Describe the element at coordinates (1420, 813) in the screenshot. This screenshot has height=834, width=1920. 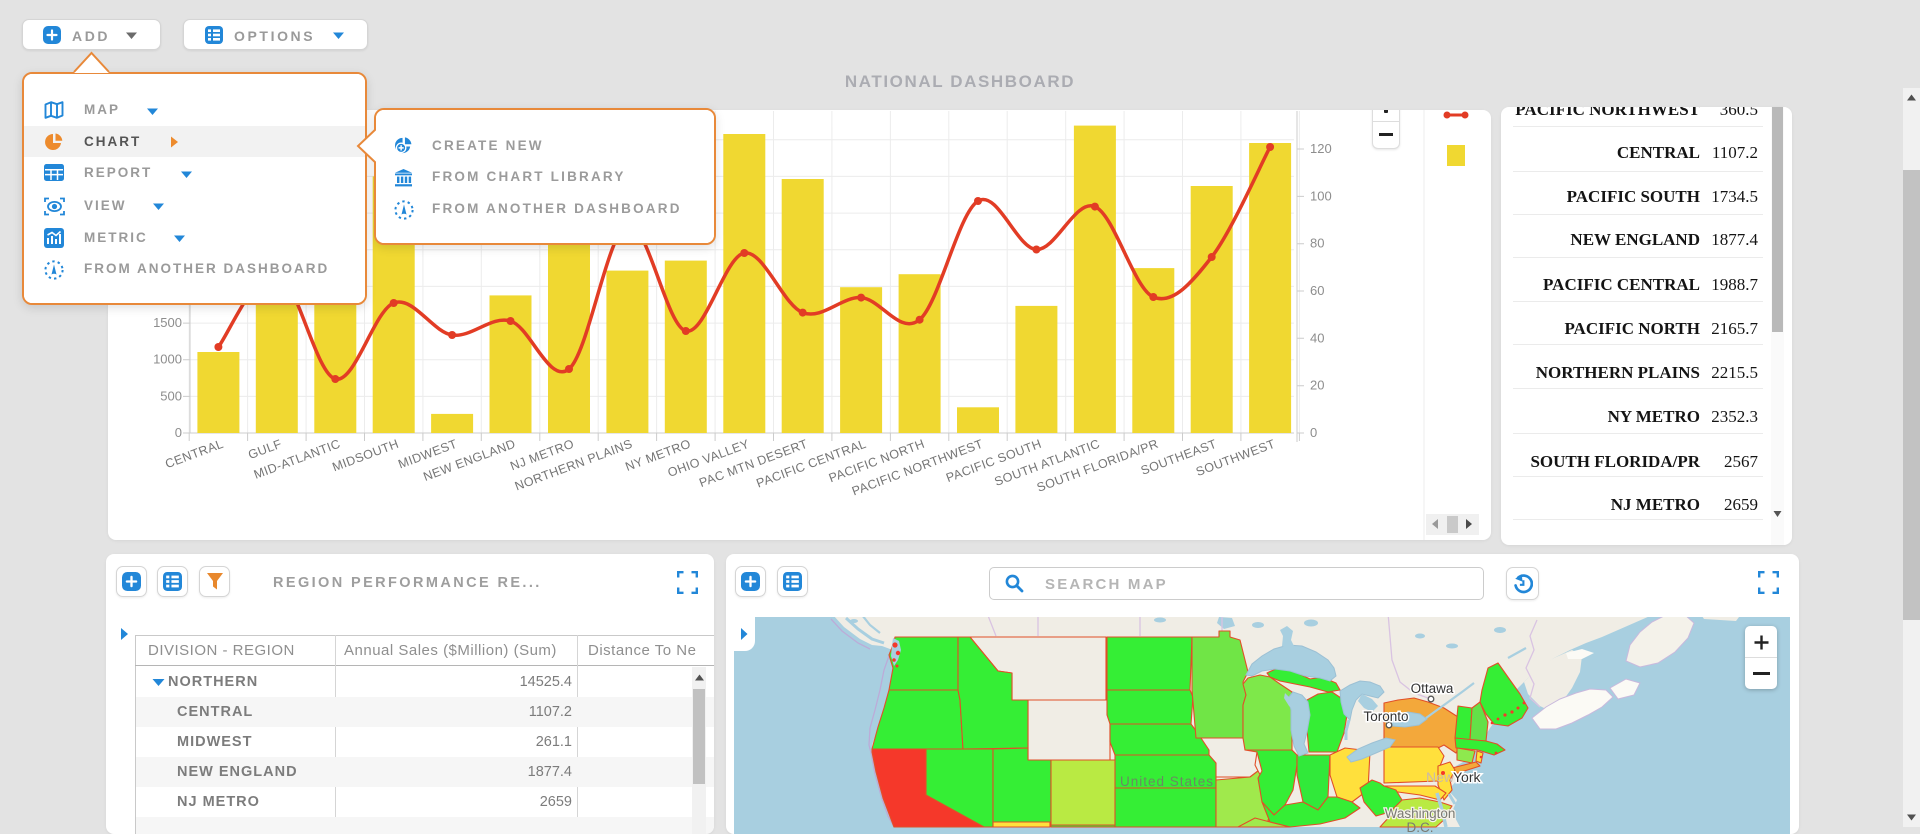
I see `svg-text: Washington` at that location.